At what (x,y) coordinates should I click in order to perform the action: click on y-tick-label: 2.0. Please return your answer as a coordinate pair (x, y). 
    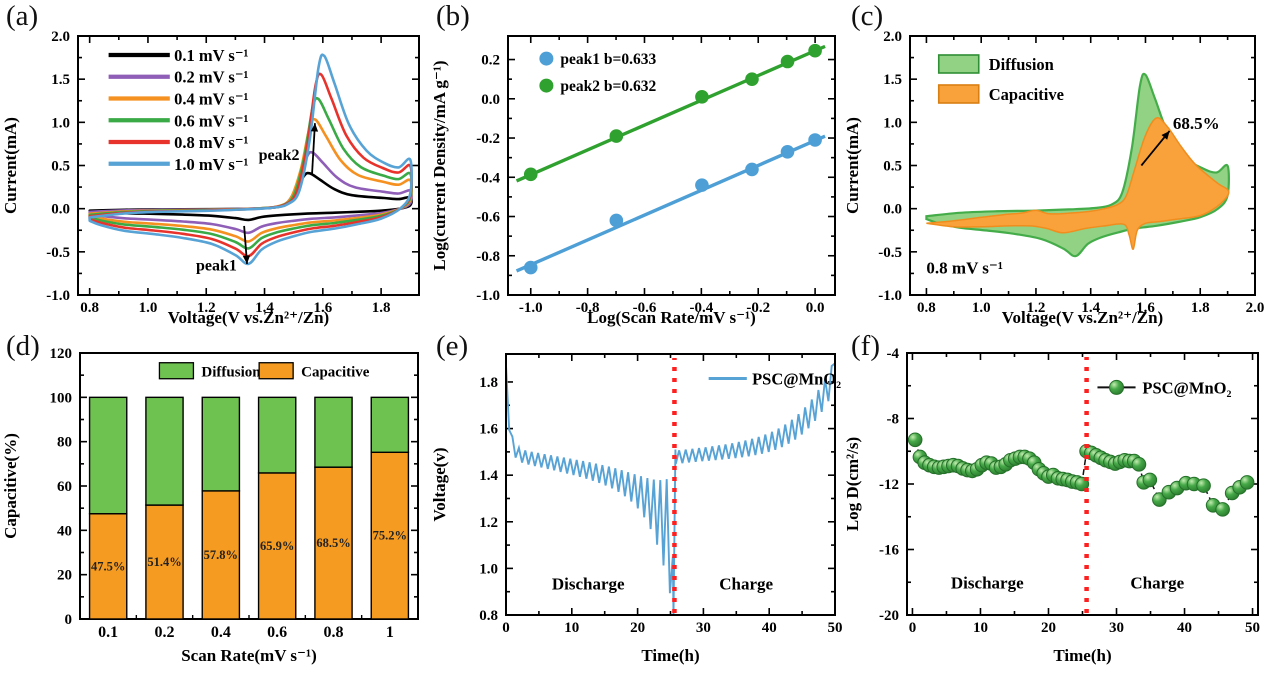
    Looking at the image, I should click on (892, 37).